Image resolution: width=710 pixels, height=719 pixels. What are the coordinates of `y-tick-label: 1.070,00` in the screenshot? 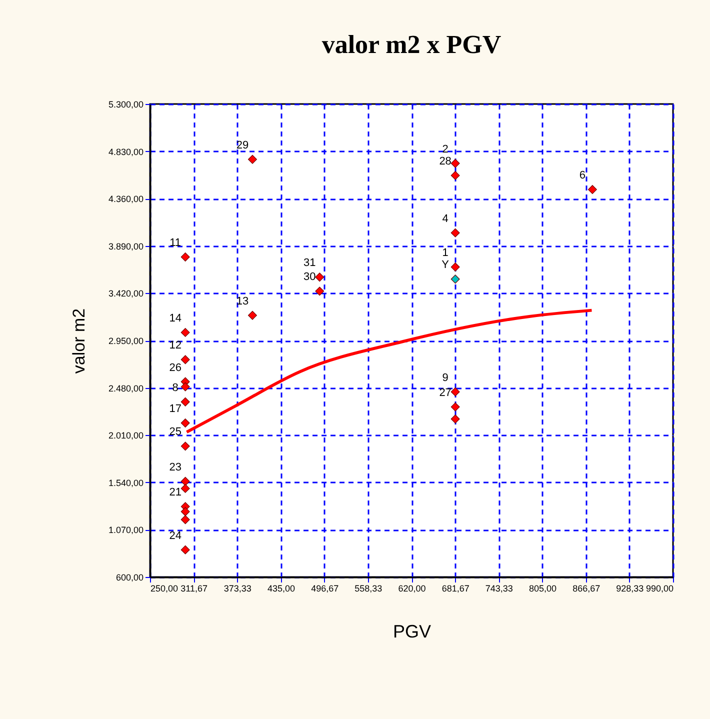 It's located at (126, 530).